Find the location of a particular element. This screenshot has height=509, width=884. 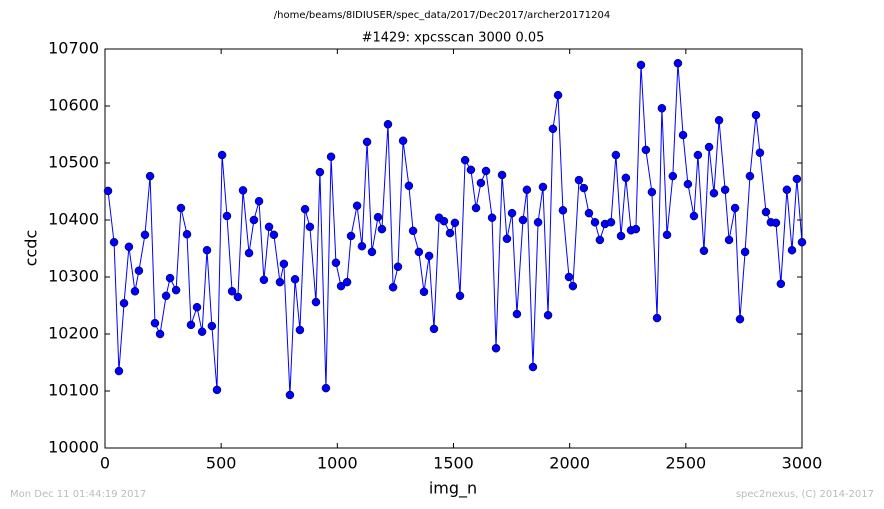

y-tick-label: 10300 is located at coordinates (73, 276).